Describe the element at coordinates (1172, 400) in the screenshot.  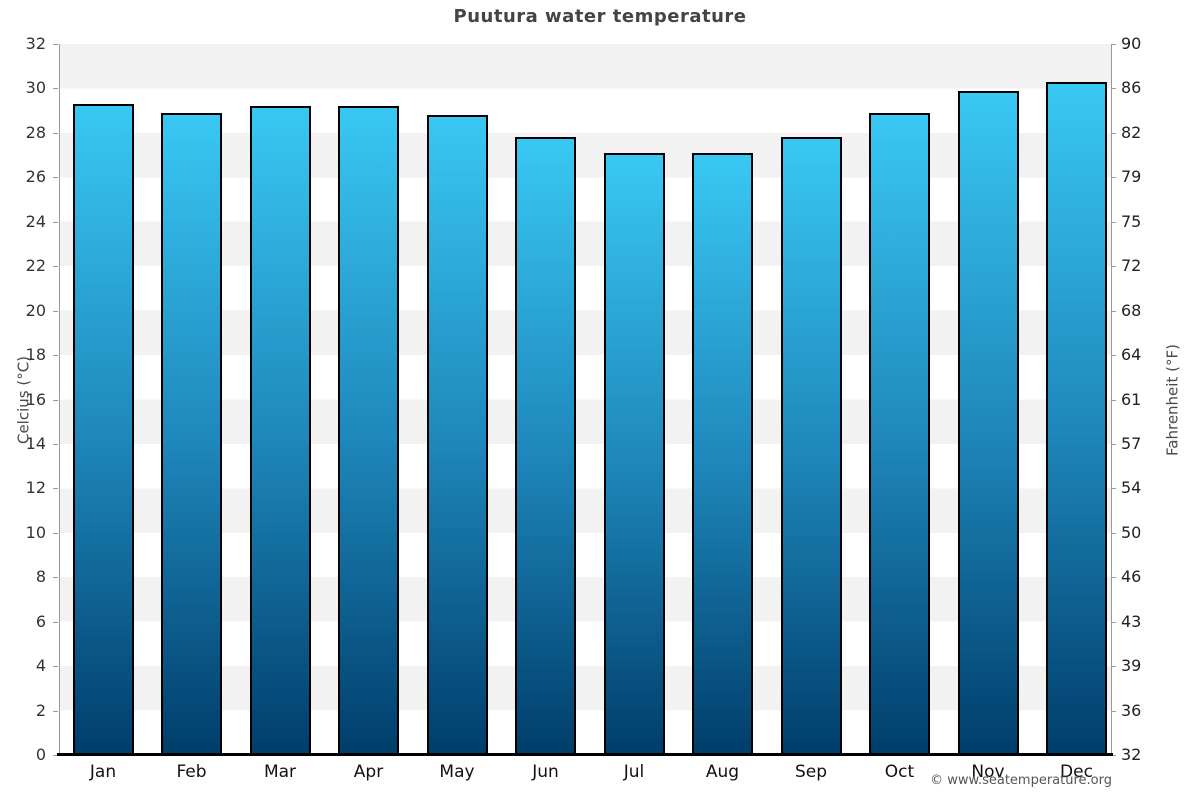
I see `y-axis-title-fahrenheit: Fahrenheit (°F)` at that location.